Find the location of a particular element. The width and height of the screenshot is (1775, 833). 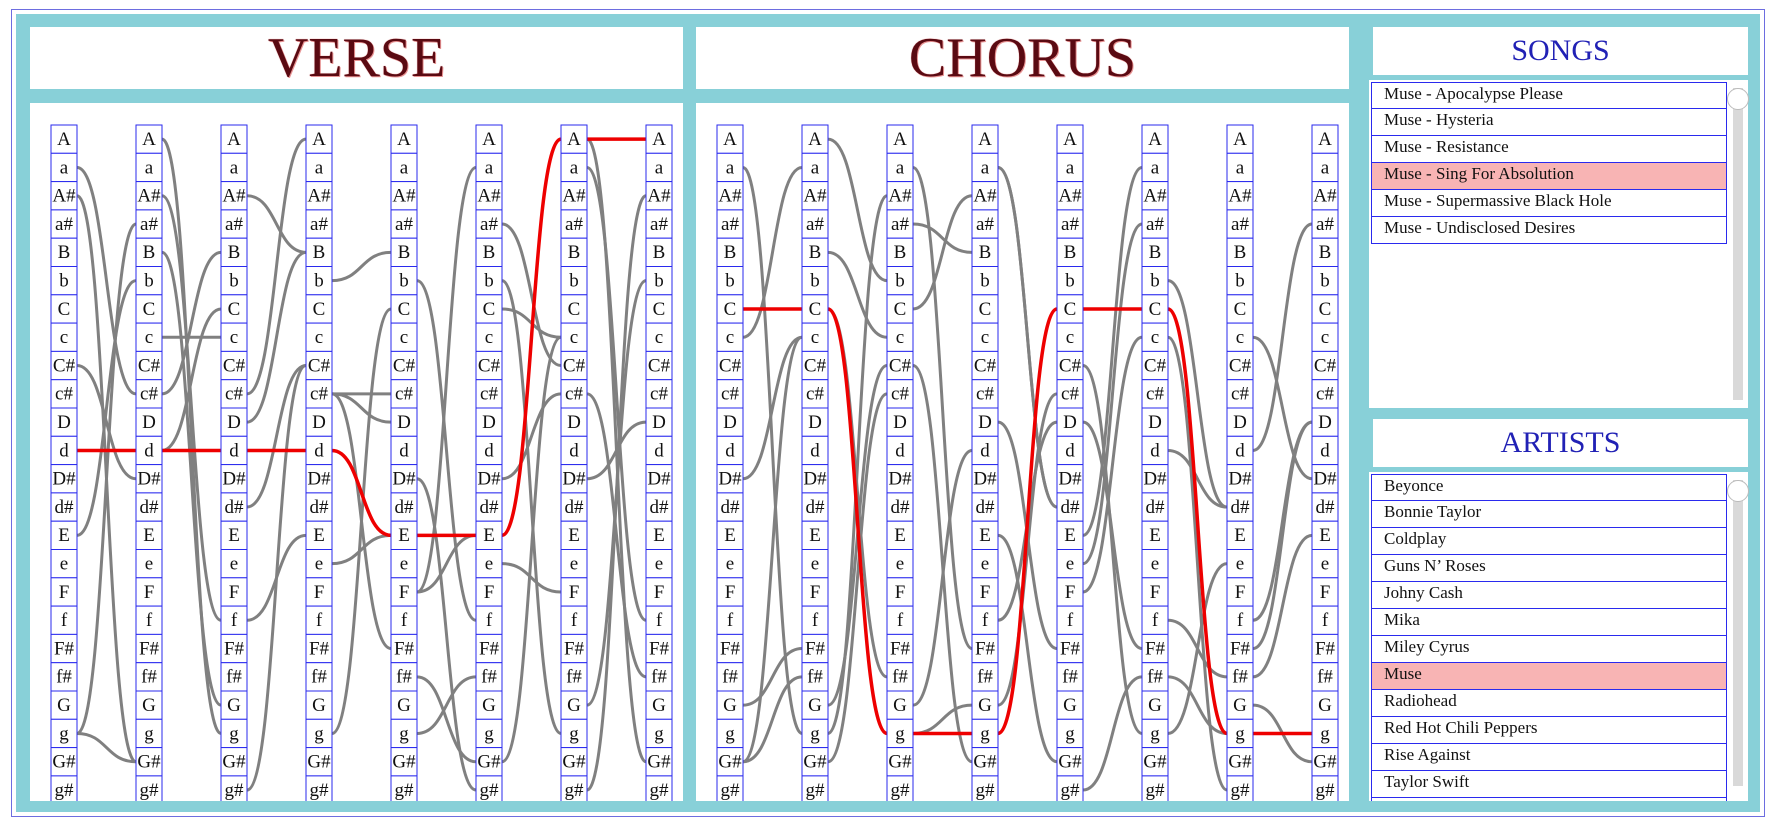

song-list-item: Muse - Undisclosed Desires is located at coordinates (1549, 230).